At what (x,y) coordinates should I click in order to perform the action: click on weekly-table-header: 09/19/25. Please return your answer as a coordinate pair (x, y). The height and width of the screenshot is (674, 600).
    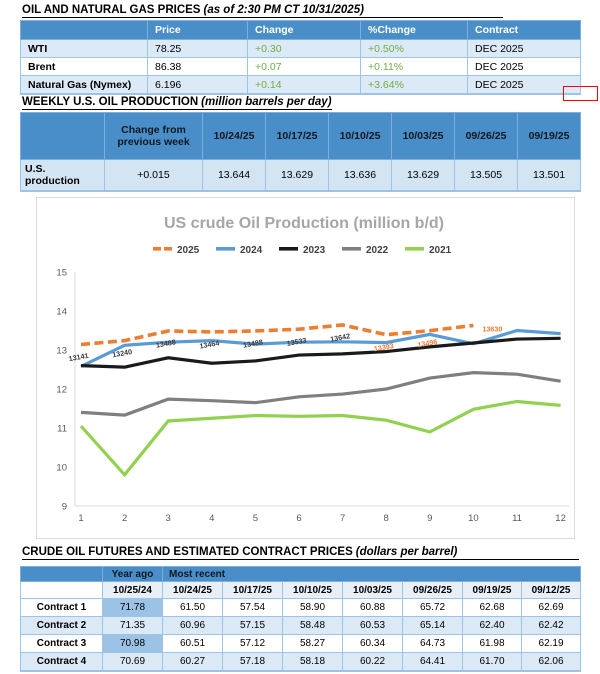
    Looking at the image, I should click on (549, 136).